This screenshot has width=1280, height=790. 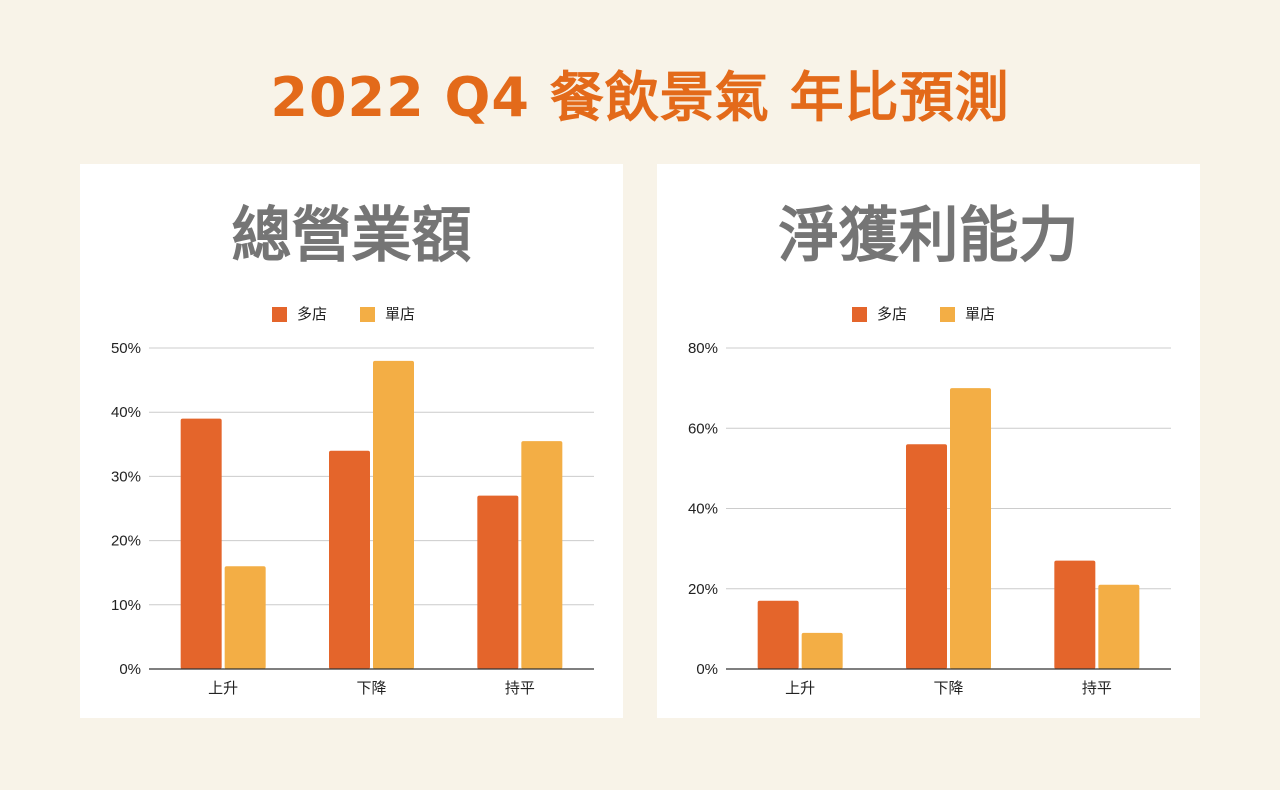 What do you see at coordinates (929, 236) in the screenshot?
I see `chart-title: 淨獲利能力` at bounding box center [929, 236].